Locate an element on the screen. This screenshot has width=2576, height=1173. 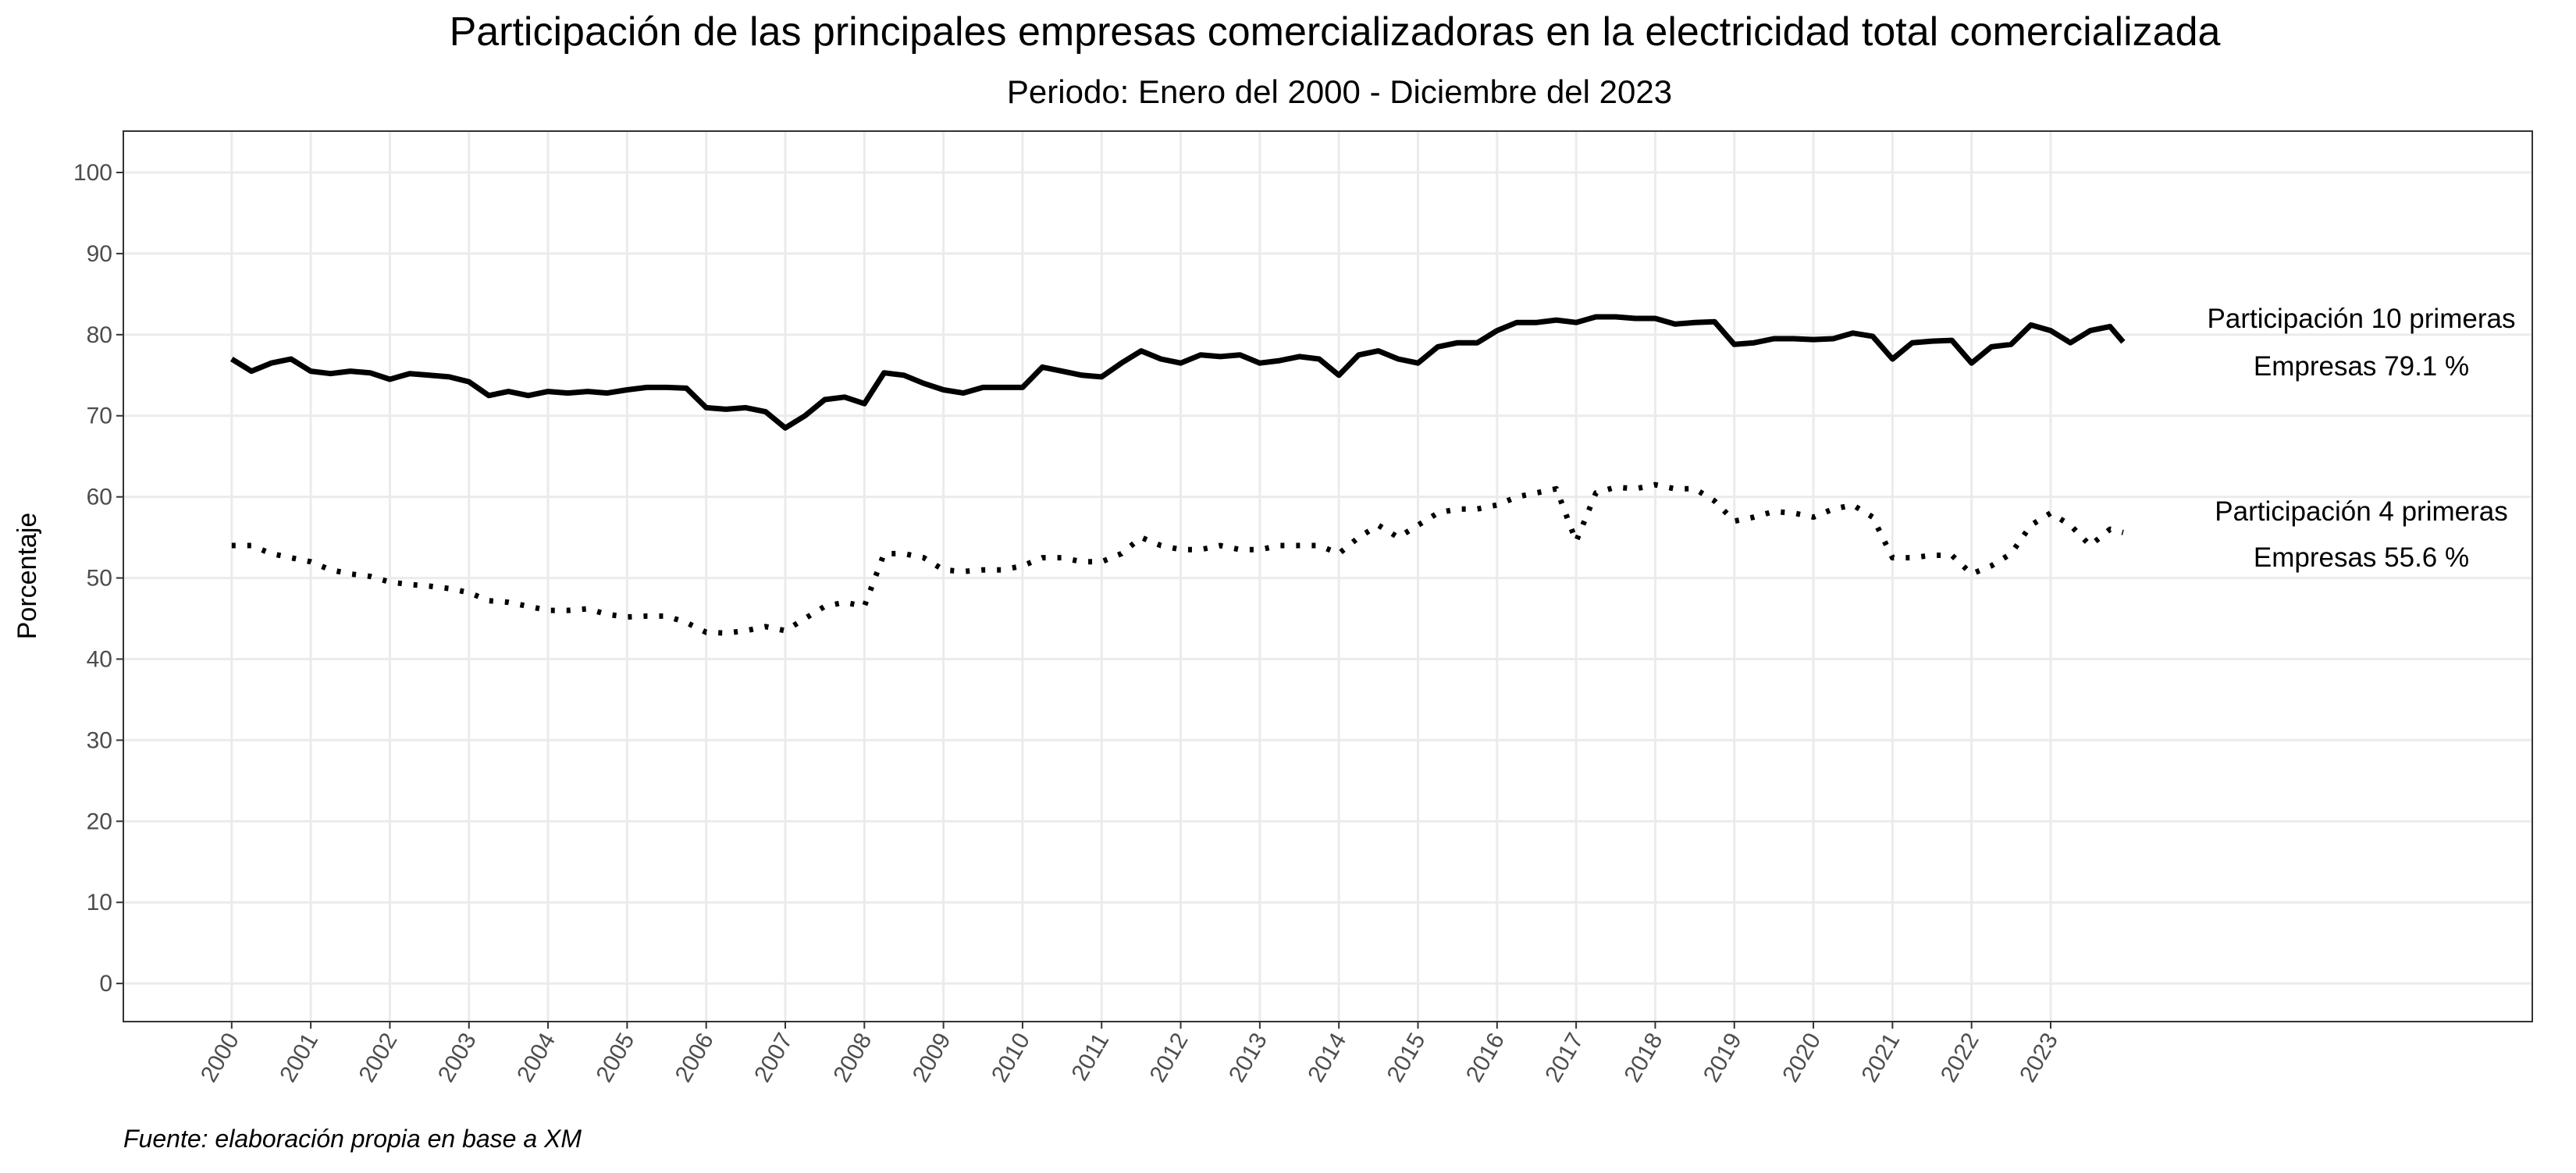
series-annotation: Participación 4 primeras is located at coordinates (2361, 511).